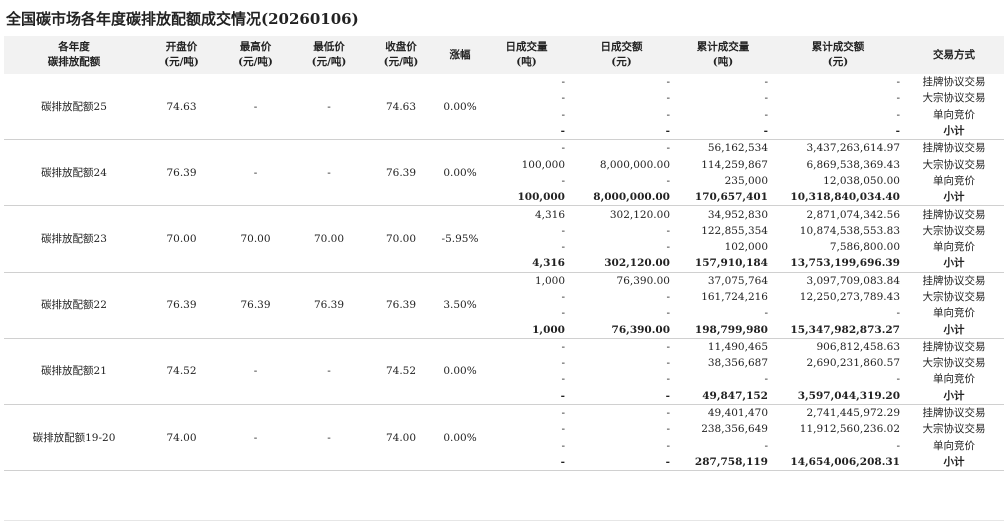 The image size is (1008, 531). I want to click on volume-cell: 10,874,538,553.83, so click(849, 230).